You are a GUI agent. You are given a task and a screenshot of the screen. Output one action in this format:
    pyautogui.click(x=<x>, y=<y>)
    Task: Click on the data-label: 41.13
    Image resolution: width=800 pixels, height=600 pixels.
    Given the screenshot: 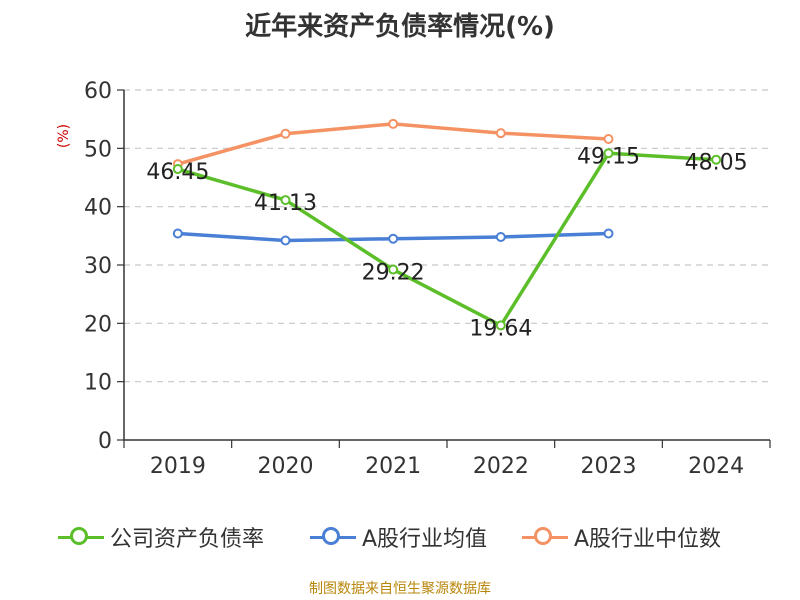 What is the action you would take?
    pyautogui.click(x=285, y=203)
    